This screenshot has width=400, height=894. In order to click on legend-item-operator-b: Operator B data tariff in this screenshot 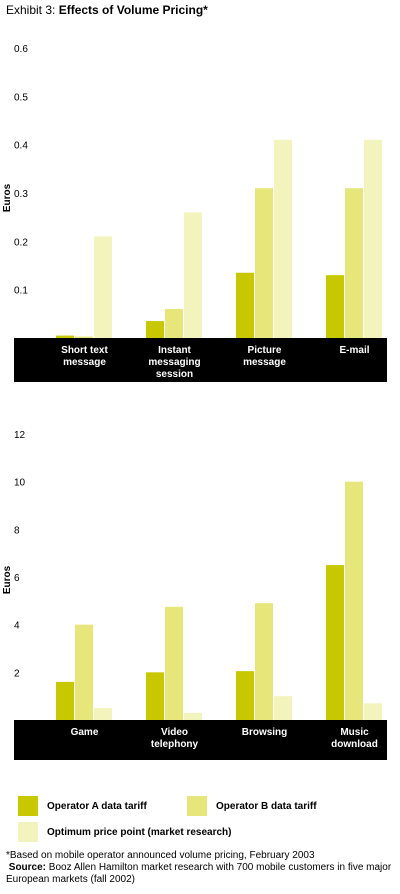, I will do `click(252, 806)`.